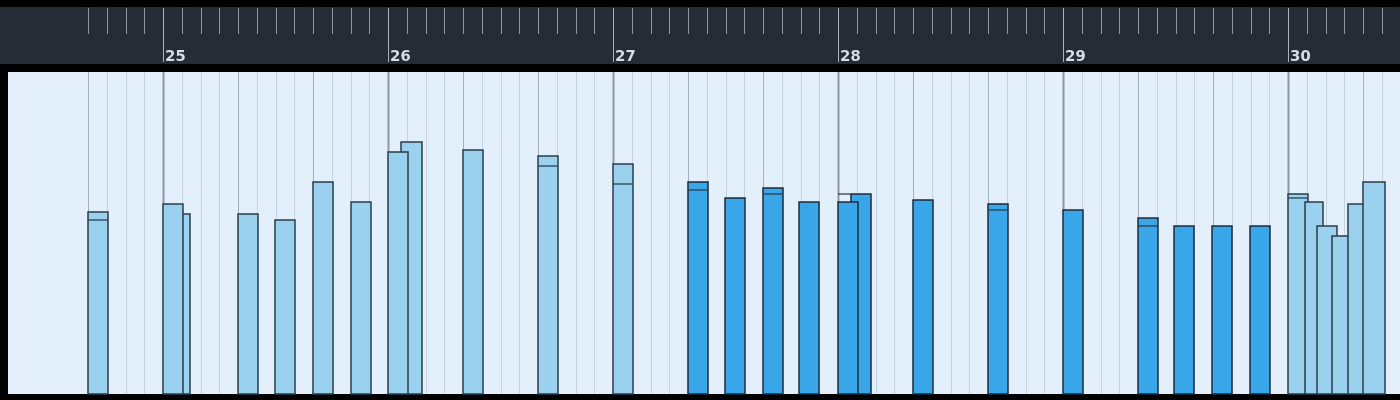 The image size is (1400, 400). What do you see at coordinates (625, 56) in the screenshot?
I see `bar-number: 27` at bounding box center [625, 56].